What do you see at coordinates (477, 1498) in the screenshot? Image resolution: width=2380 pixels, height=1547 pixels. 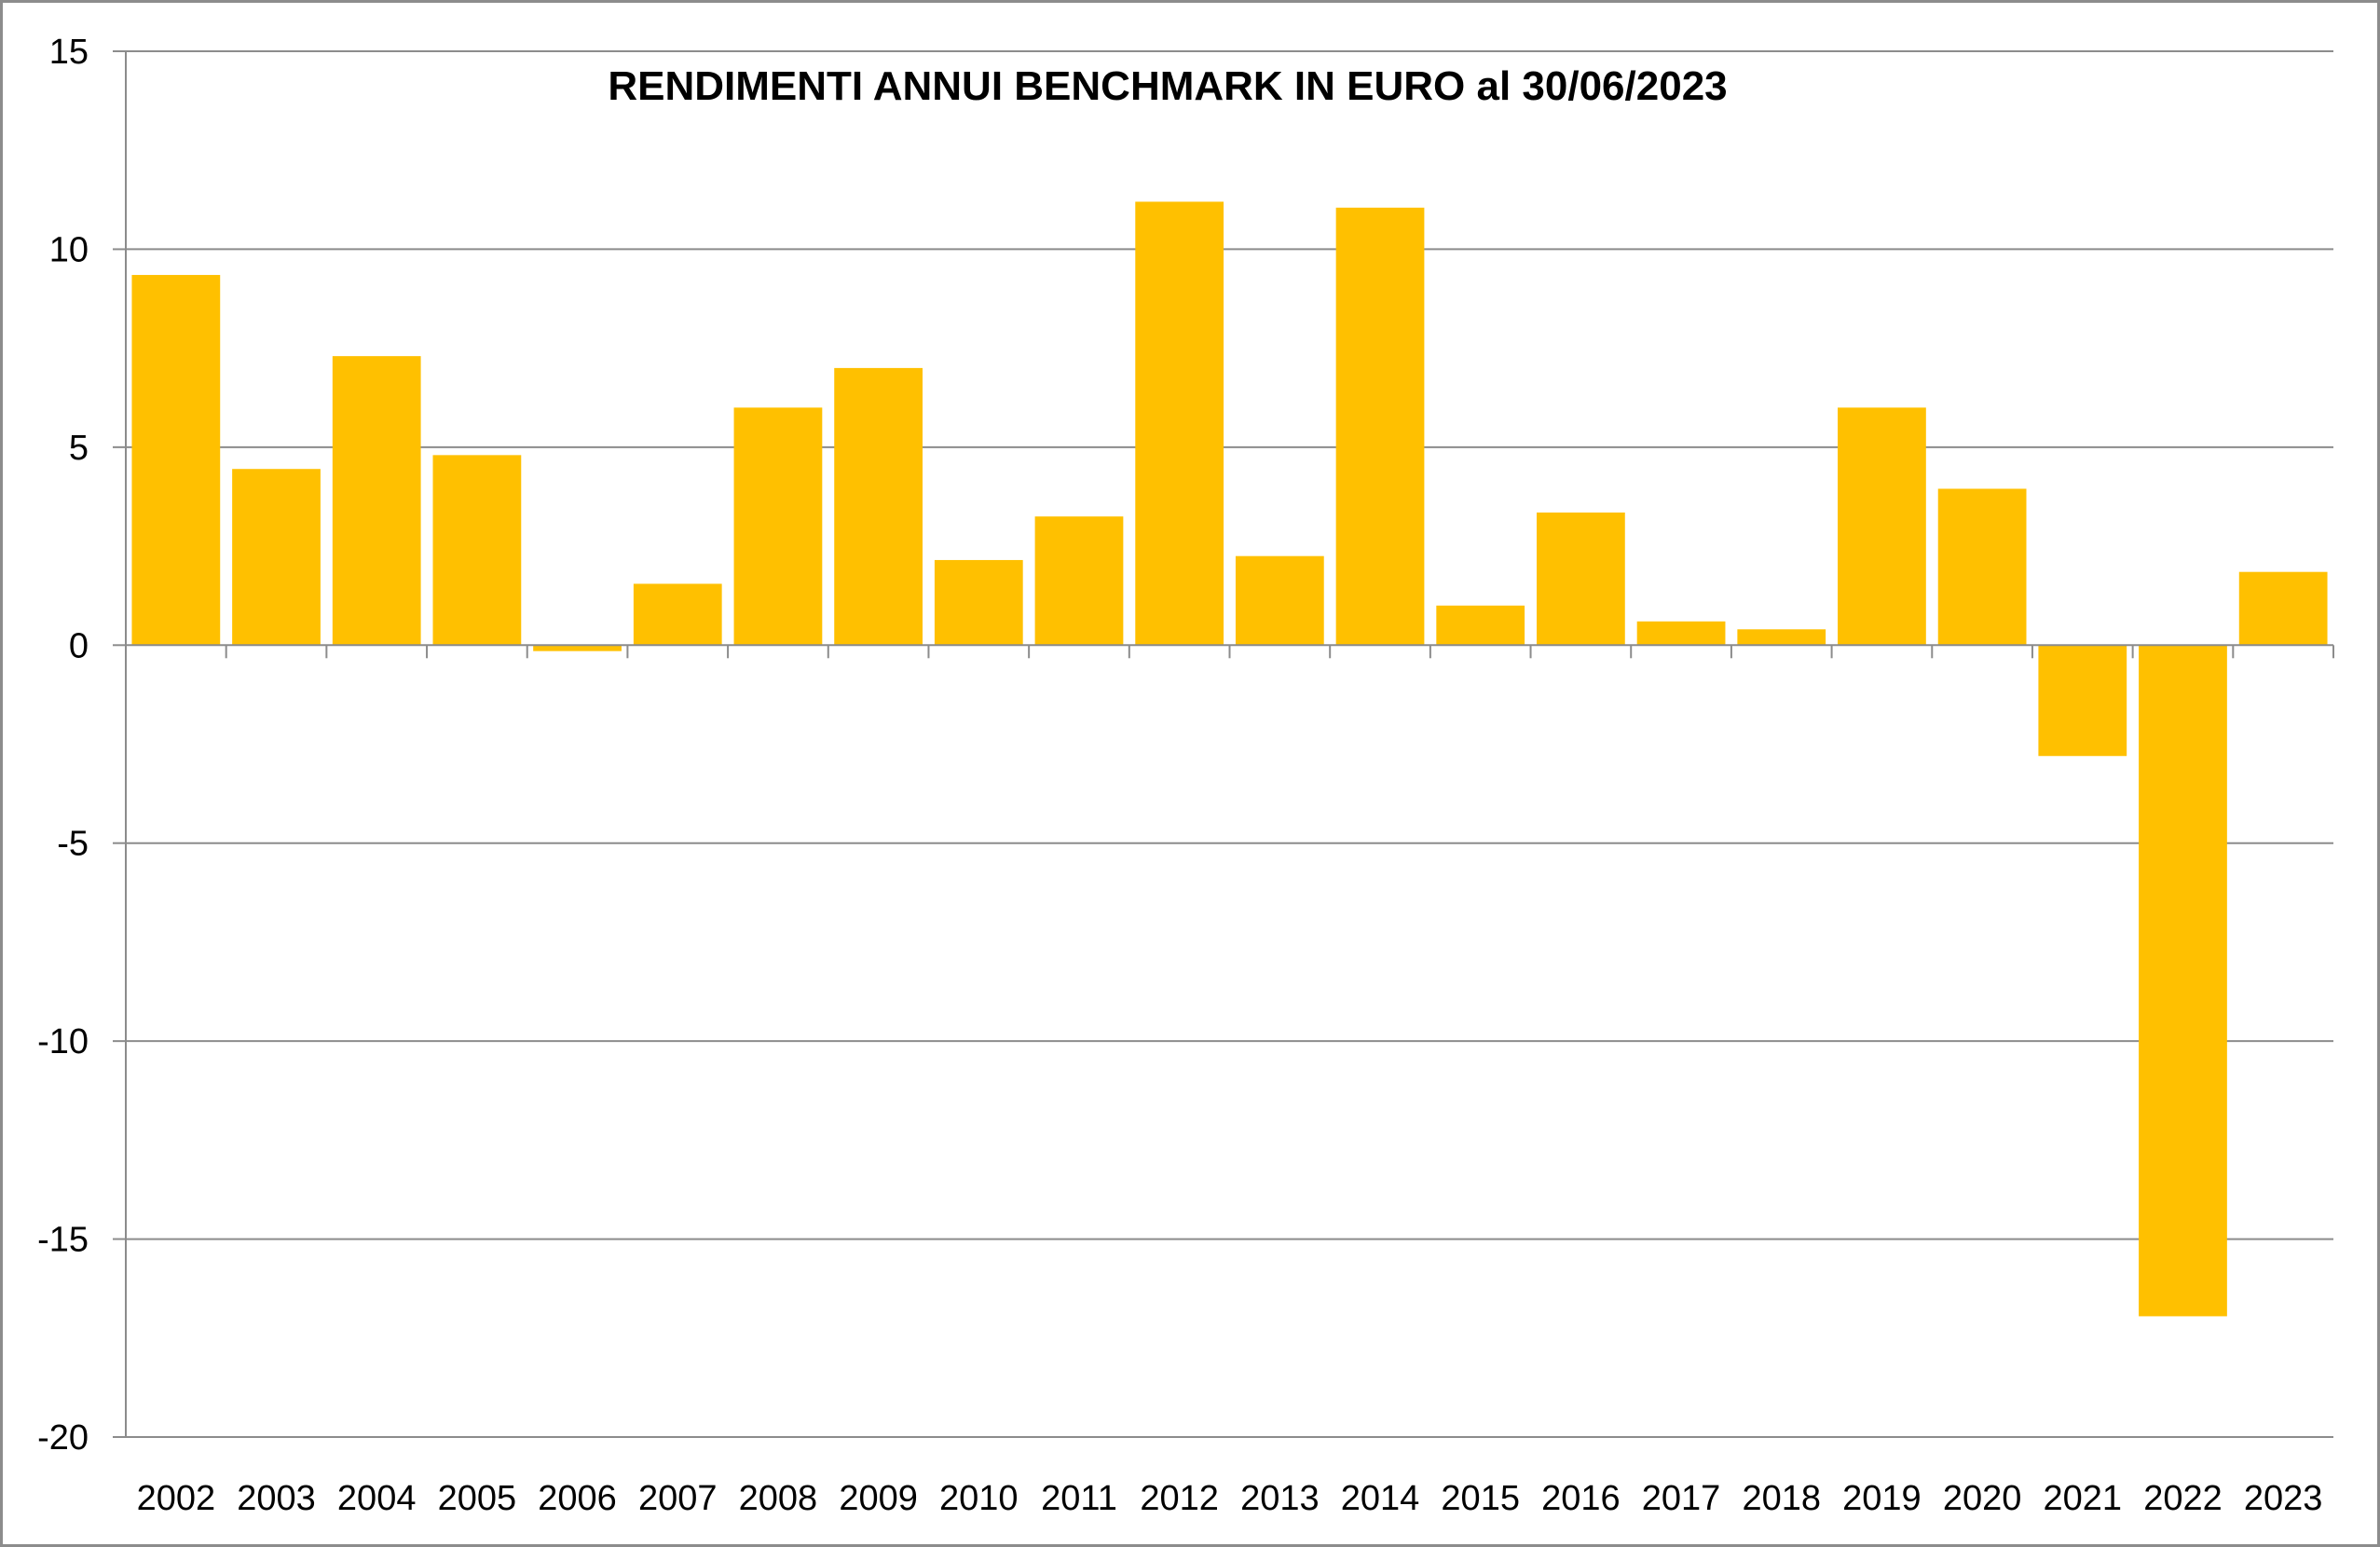 I see `x-tick-label: 2005` at bounding box center [477, 1498].